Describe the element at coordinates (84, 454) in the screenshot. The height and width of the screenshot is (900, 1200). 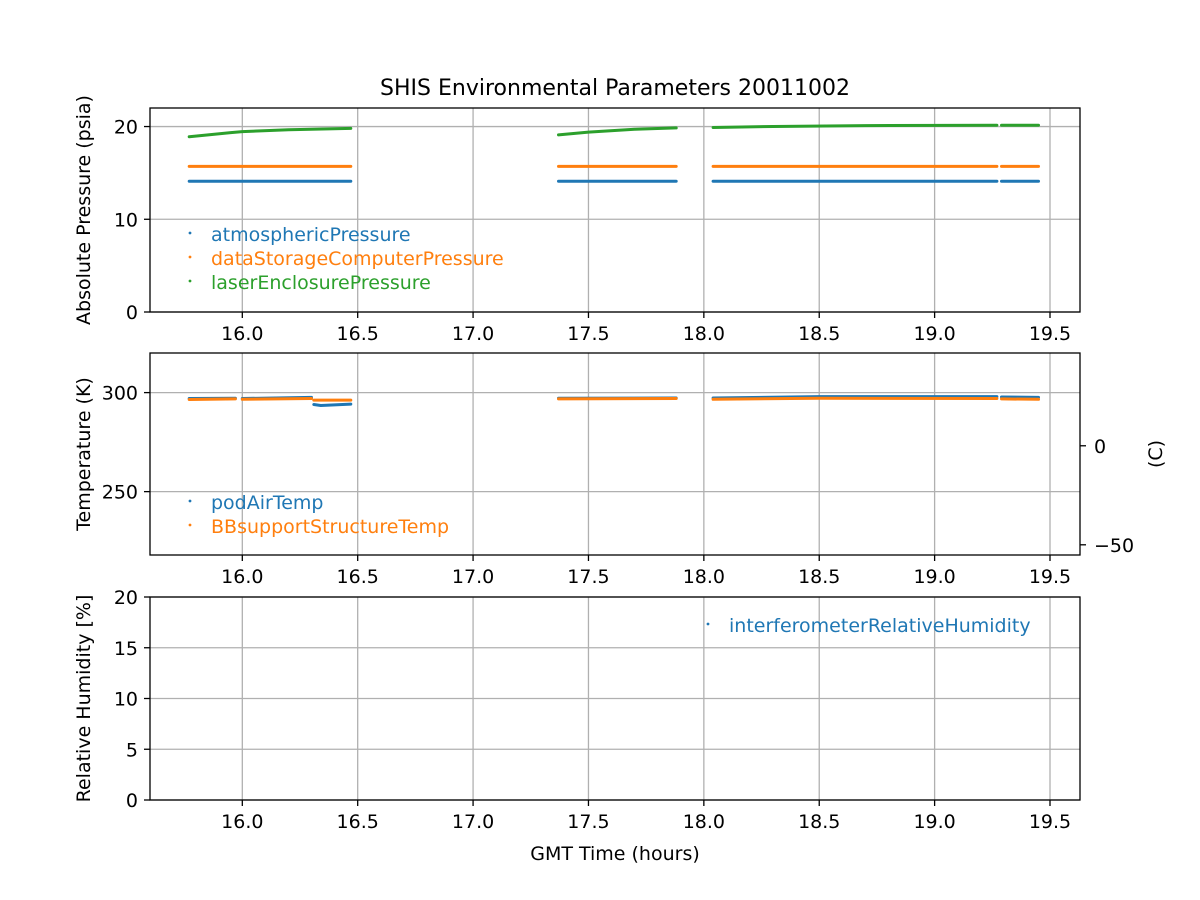
I see `y-axis-label: Temperature (K)` at that location.